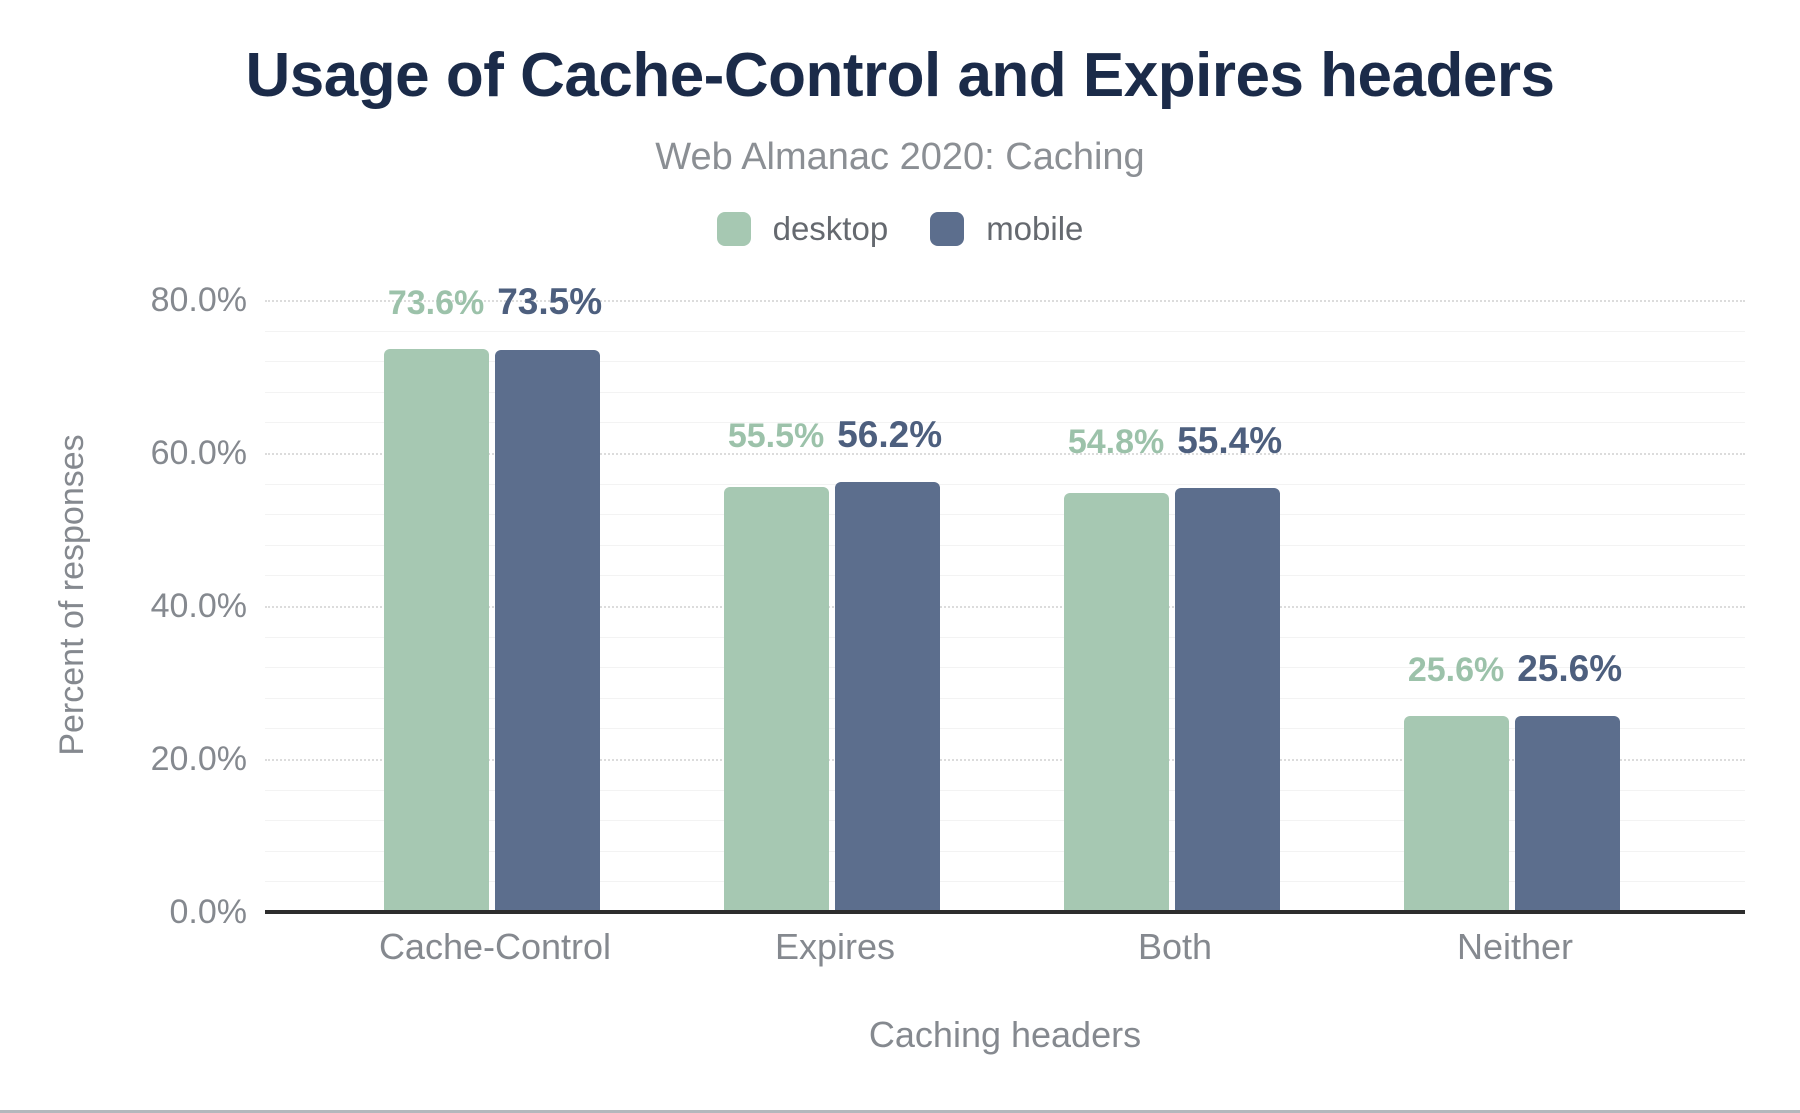  I want to click on legend-label-mobile: mobile, so click(1035, 228).